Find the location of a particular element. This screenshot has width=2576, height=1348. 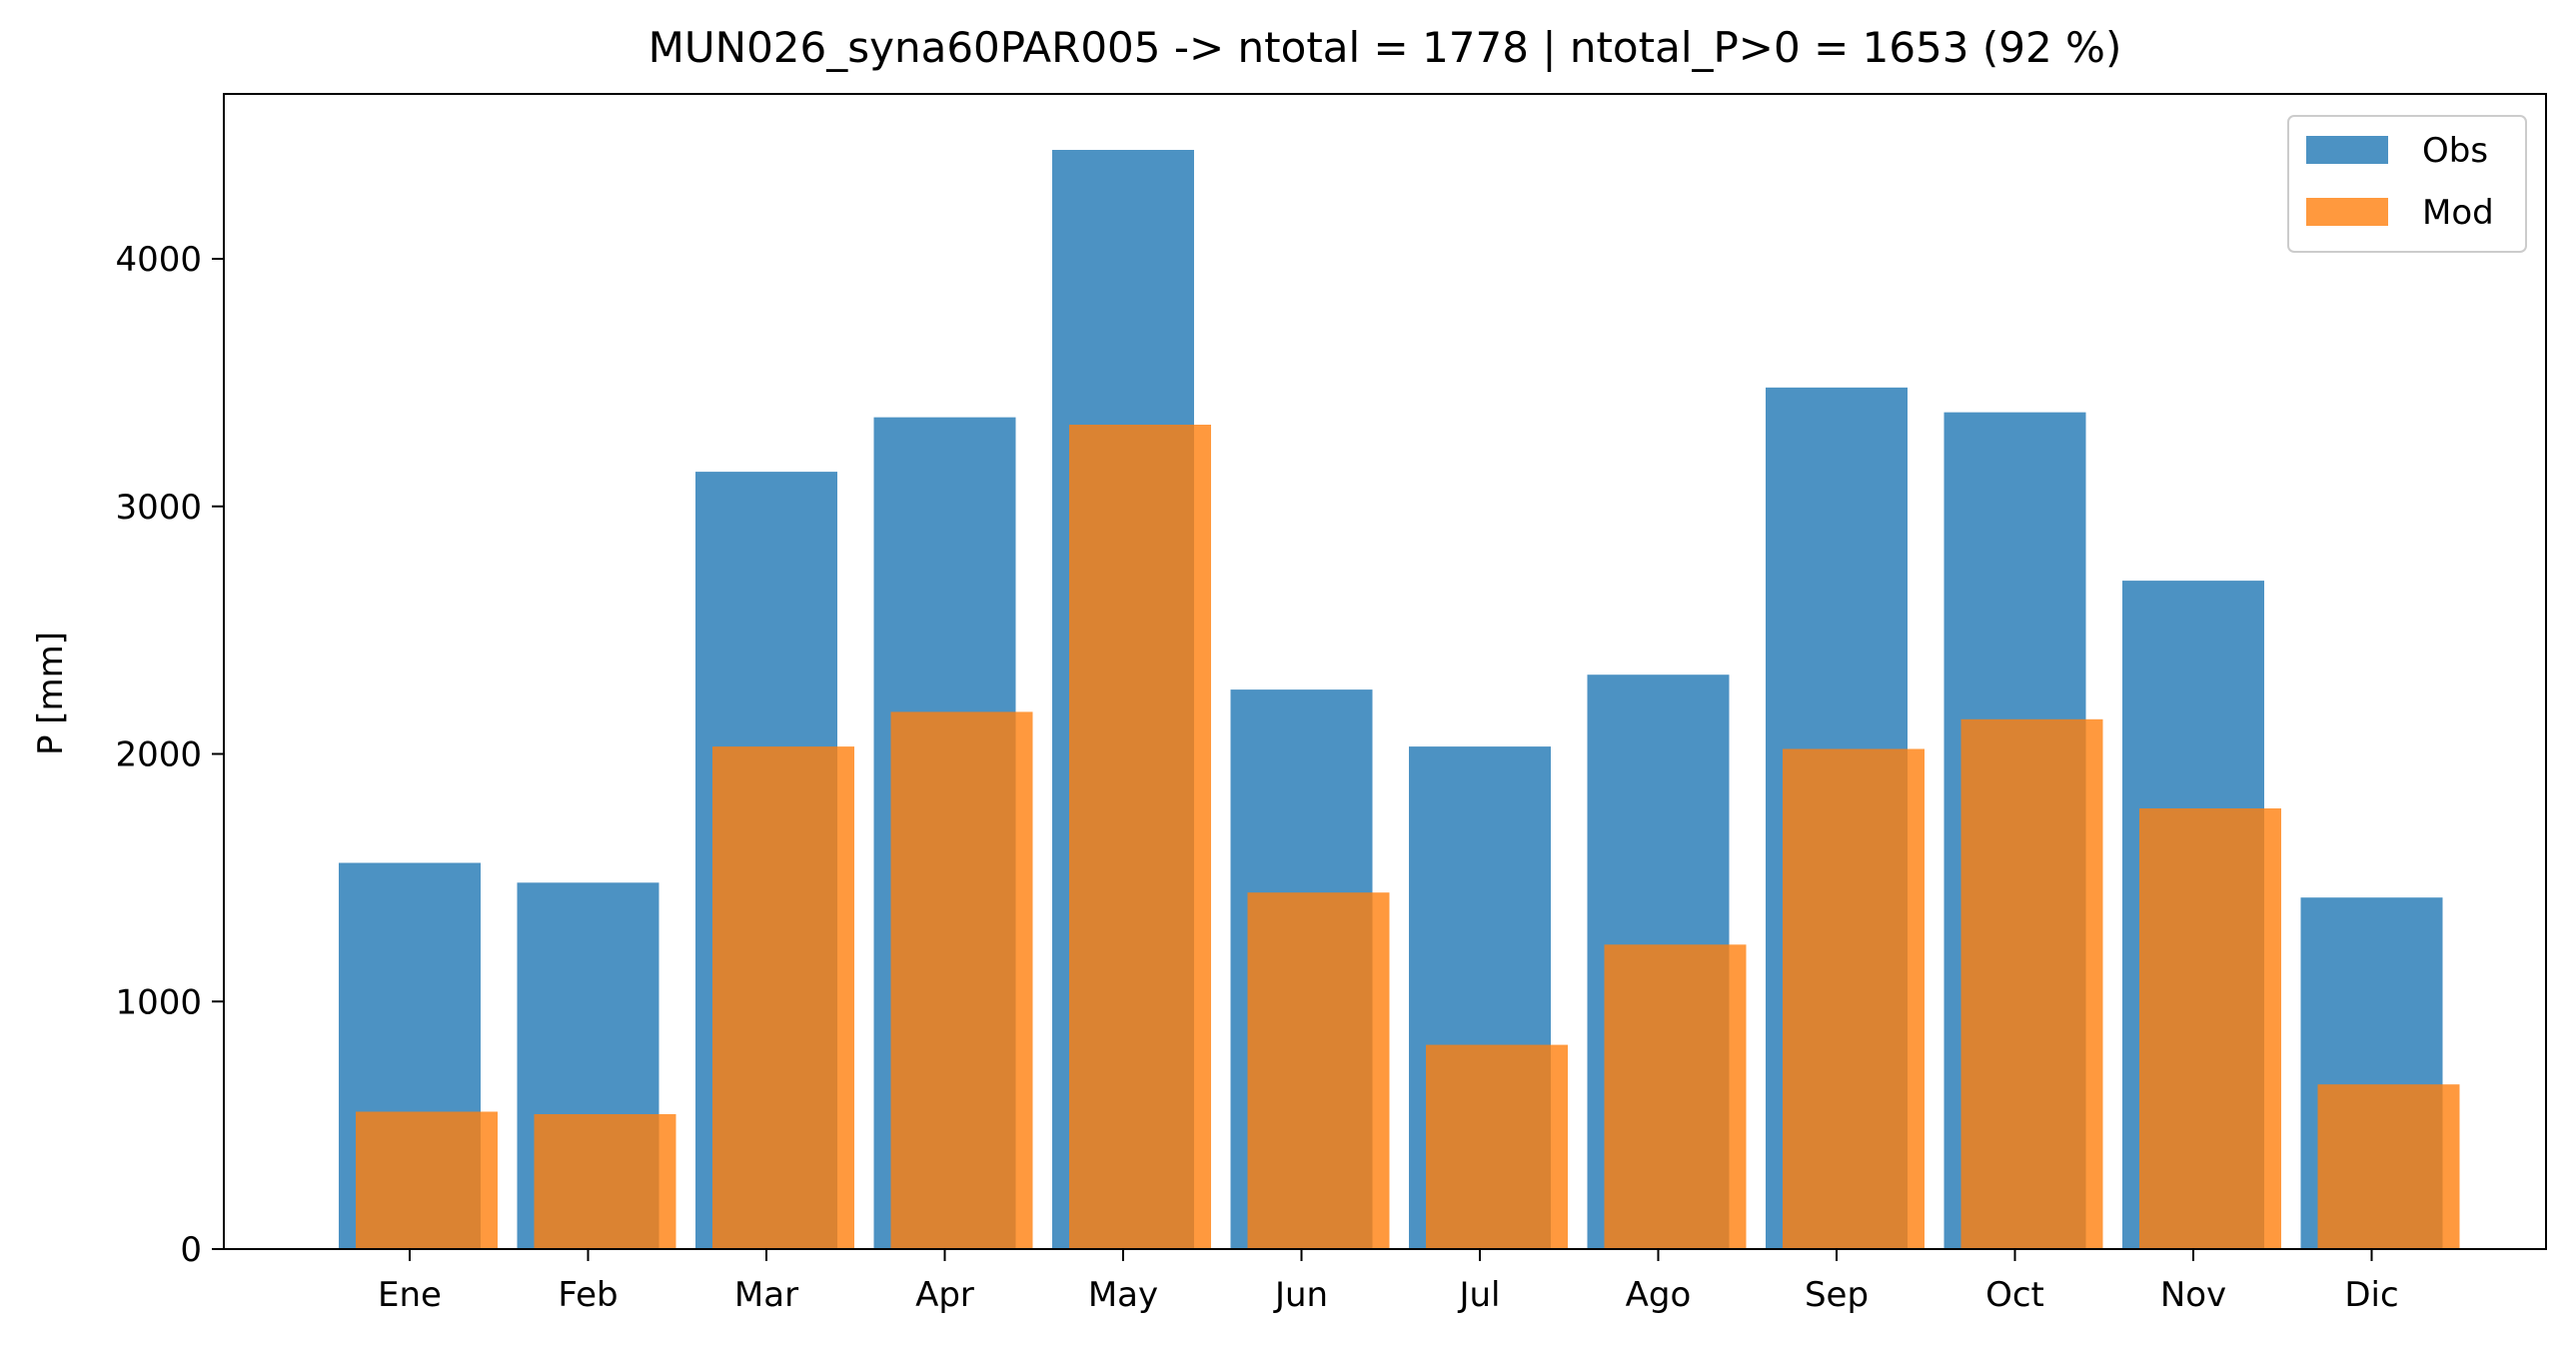

bar-mod-ene is located at coordinates (427, 1180).